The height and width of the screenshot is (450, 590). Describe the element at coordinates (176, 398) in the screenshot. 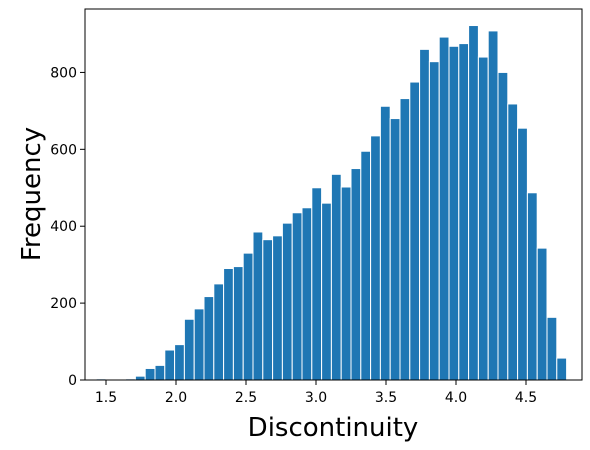

I see `x-tick-label: 2.0` at that location.